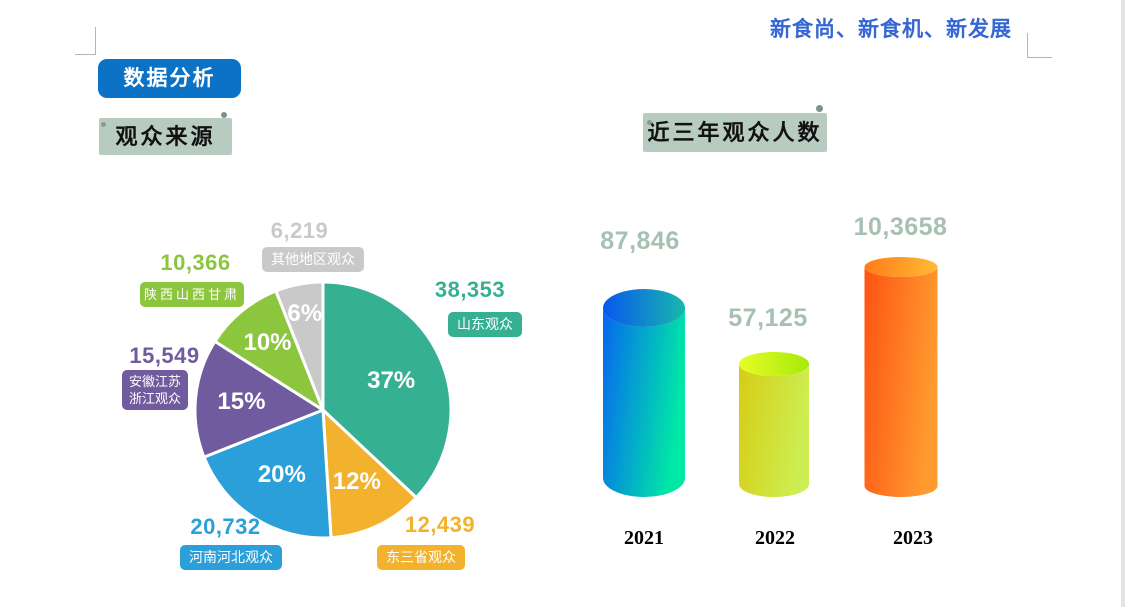  I want to click on pie-percent-label: 37%, so click(391, 380).